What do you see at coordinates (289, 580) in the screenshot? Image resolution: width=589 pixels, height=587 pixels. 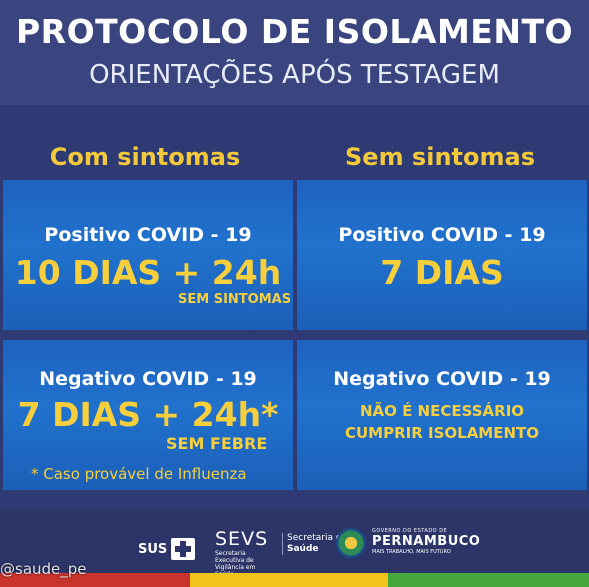 I see `stripe-yellow` at bounding box center [289, 580].